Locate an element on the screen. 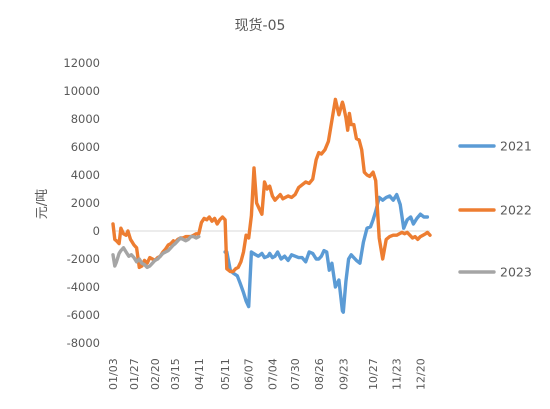 Image resolution: width=550 pixels, height=409 pixels. y-axis-label: 元/吨 is located at coordinates (42, 204).